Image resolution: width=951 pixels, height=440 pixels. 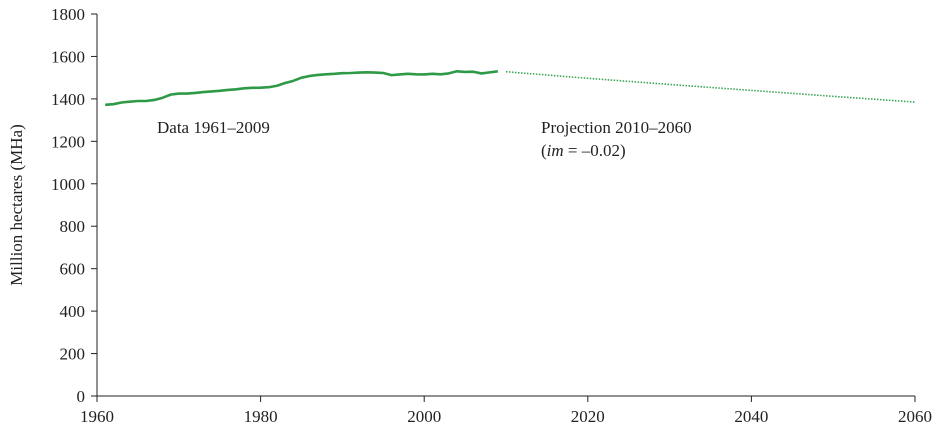 What do you see at coordinates (751, 416) in the screenshot?
I see `x-tick-label: 2040` at bounding box center [751, 416].